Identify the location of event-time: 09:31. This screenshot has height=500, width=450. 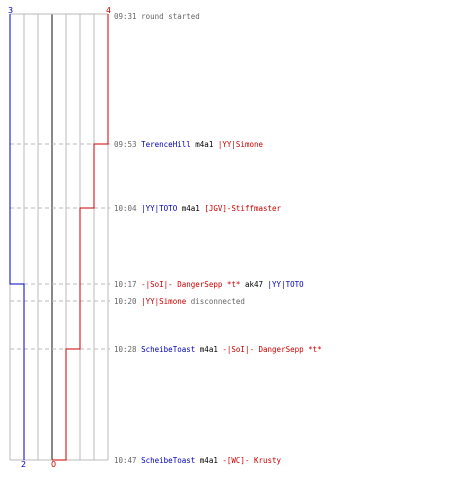
(127, 16).